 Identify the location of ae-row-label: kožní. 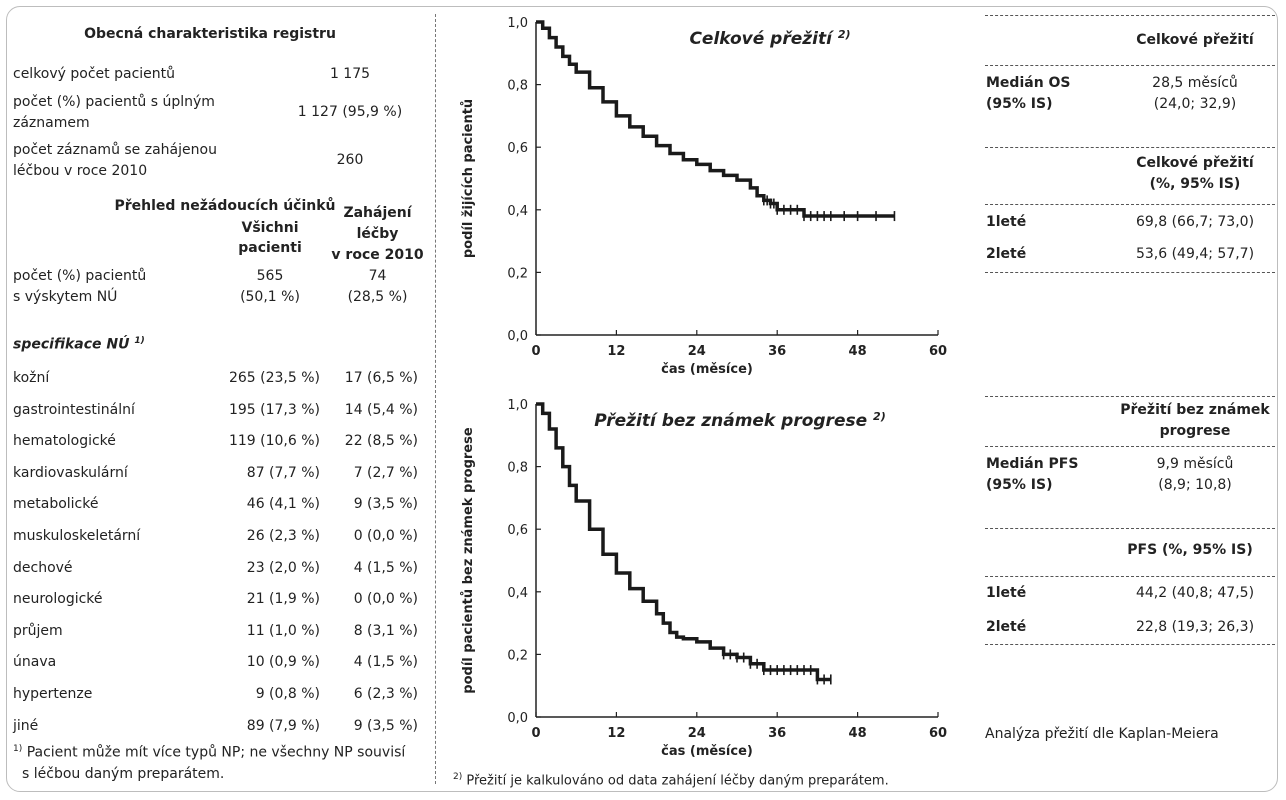
(31, 378).